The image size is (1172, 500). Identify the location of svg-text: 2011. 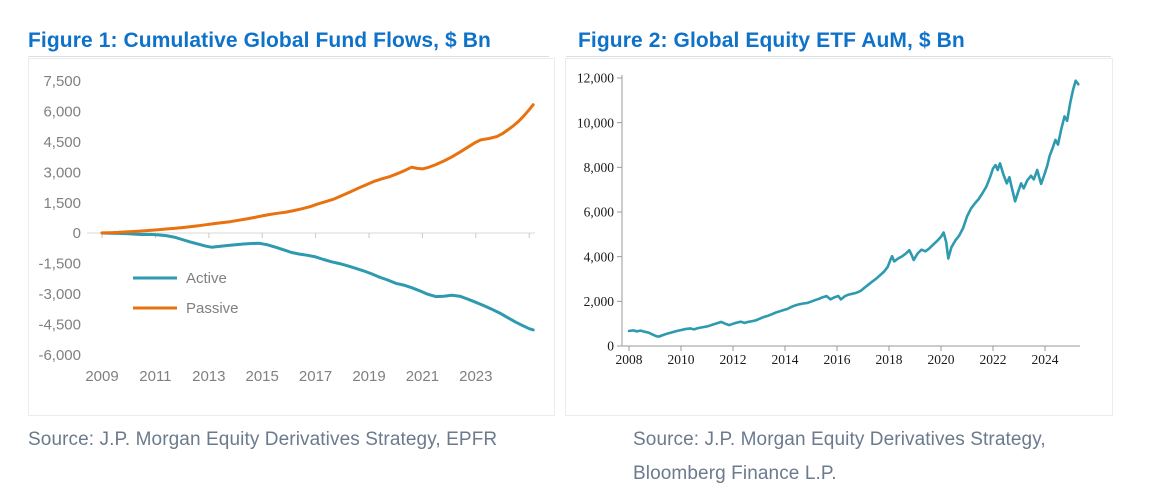
(155, 376).